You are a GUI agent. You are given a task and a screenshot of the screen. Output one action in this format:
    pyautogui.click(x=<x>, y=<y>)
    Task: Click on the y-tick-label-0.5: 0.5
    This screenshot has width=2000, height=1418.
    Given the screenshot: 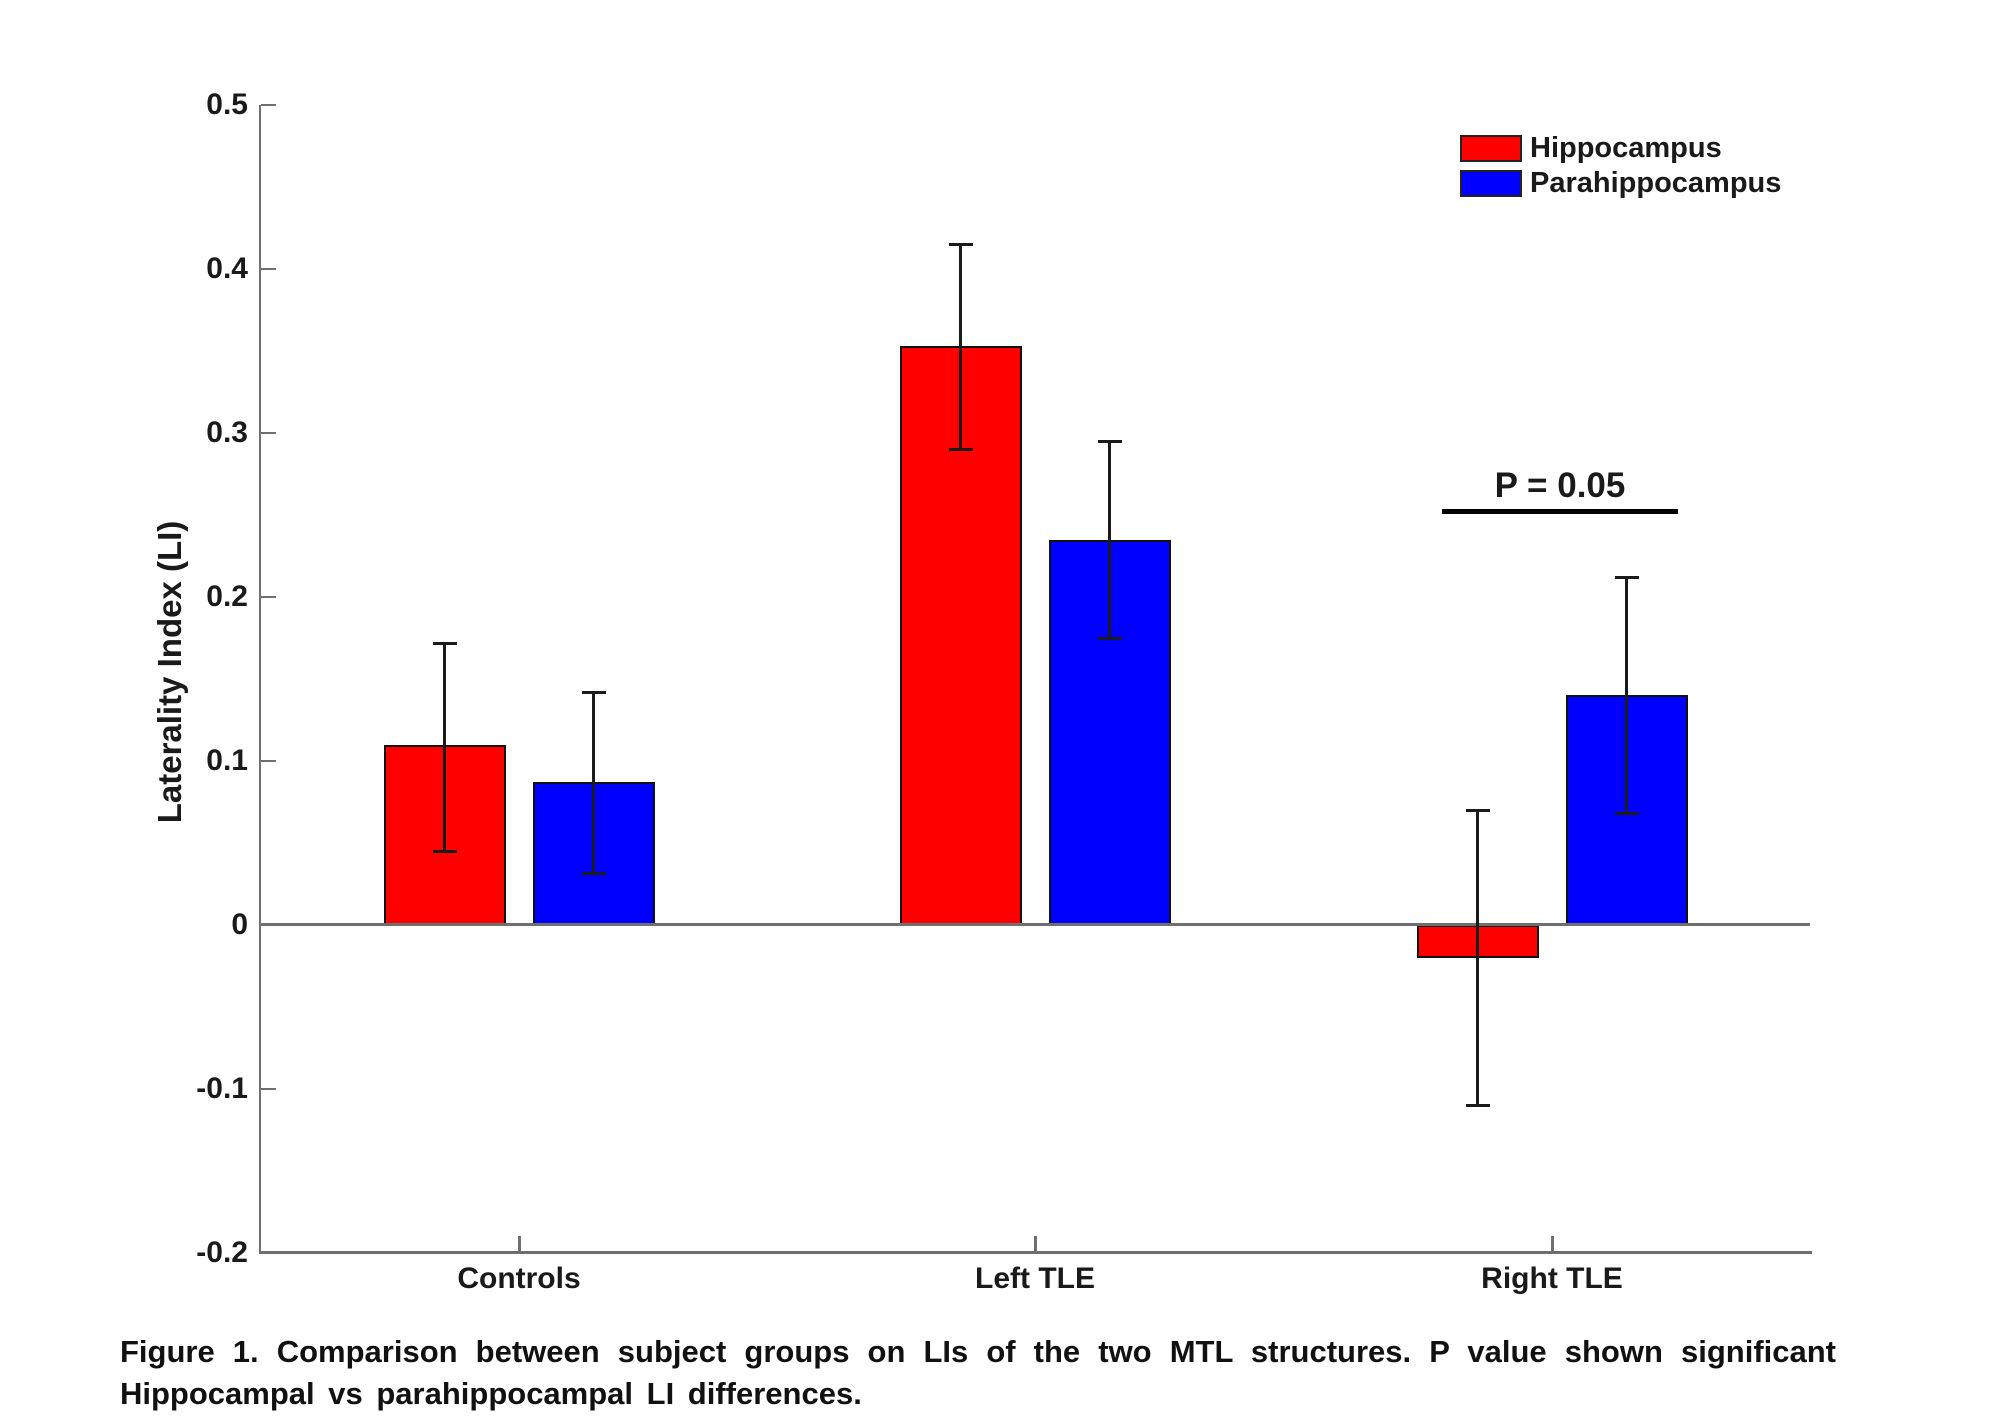 What is the action you would take?
    pyautogui.click(x=227, y=104)
    